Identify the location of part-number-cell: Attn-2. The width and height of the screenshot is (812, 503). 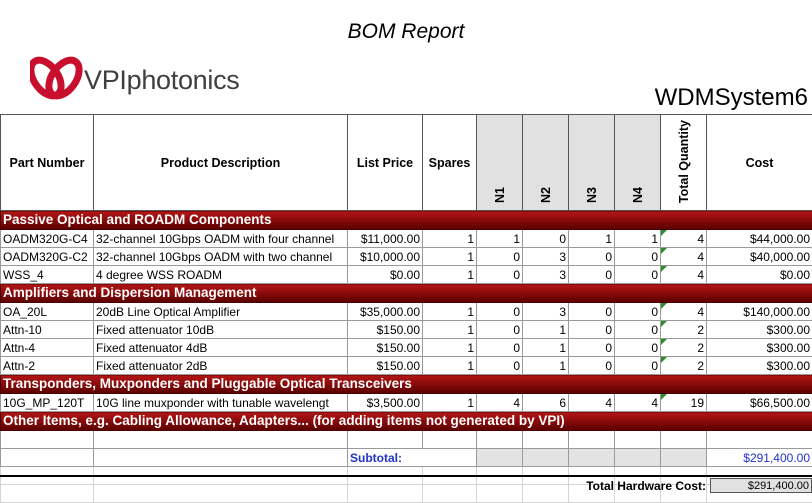
(47, 366).